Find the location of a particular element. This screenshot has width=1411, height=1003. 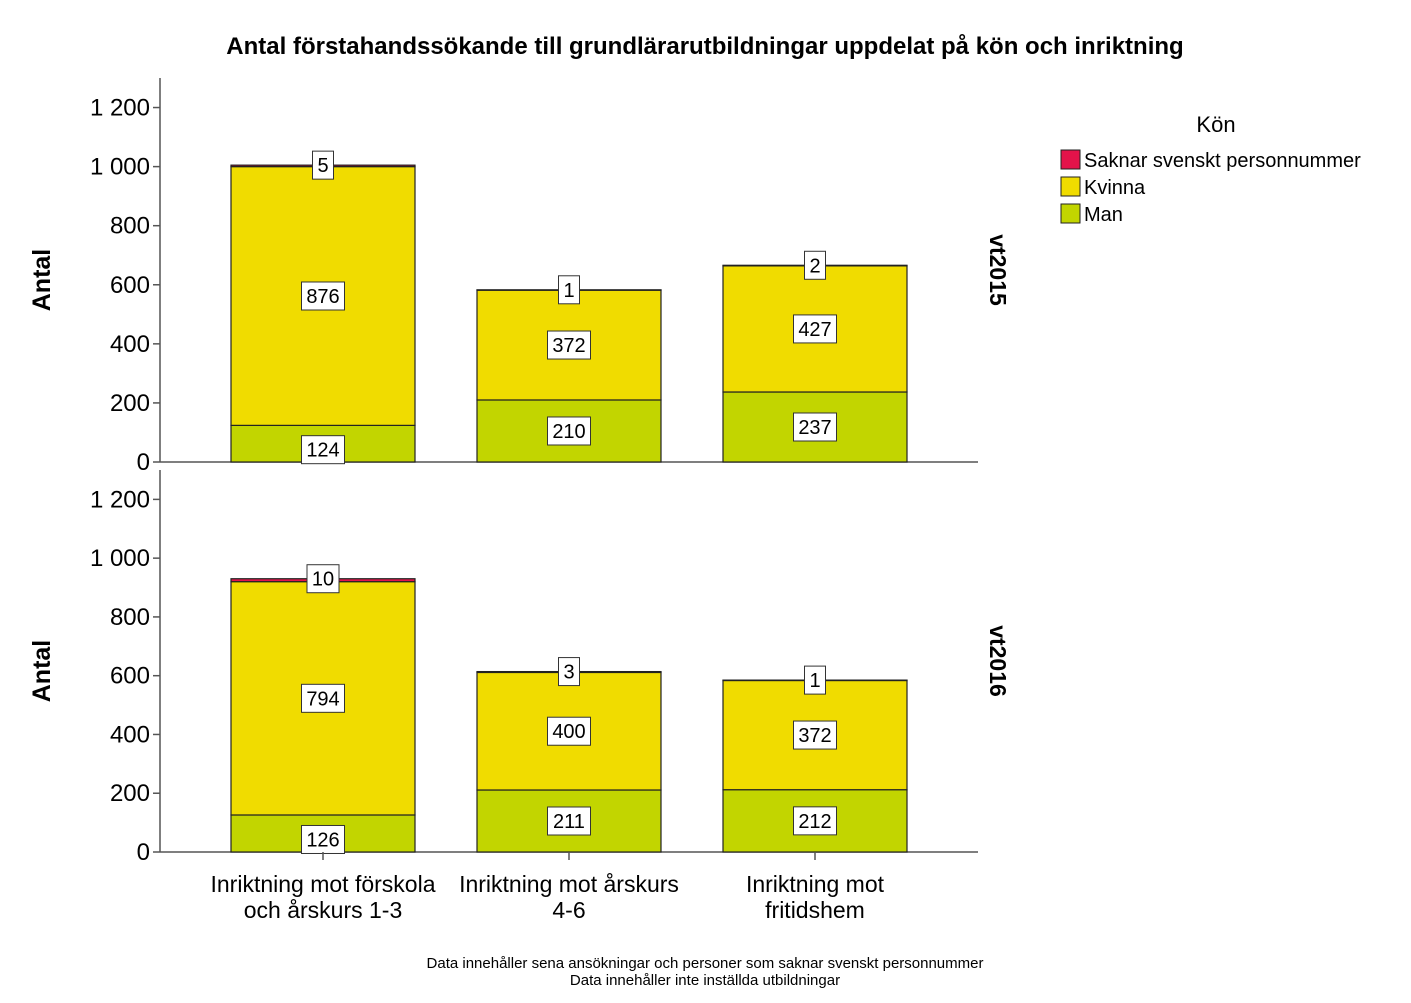

x-tick-label: Inriktning mot årskurs is located at coordinates (569, 884).